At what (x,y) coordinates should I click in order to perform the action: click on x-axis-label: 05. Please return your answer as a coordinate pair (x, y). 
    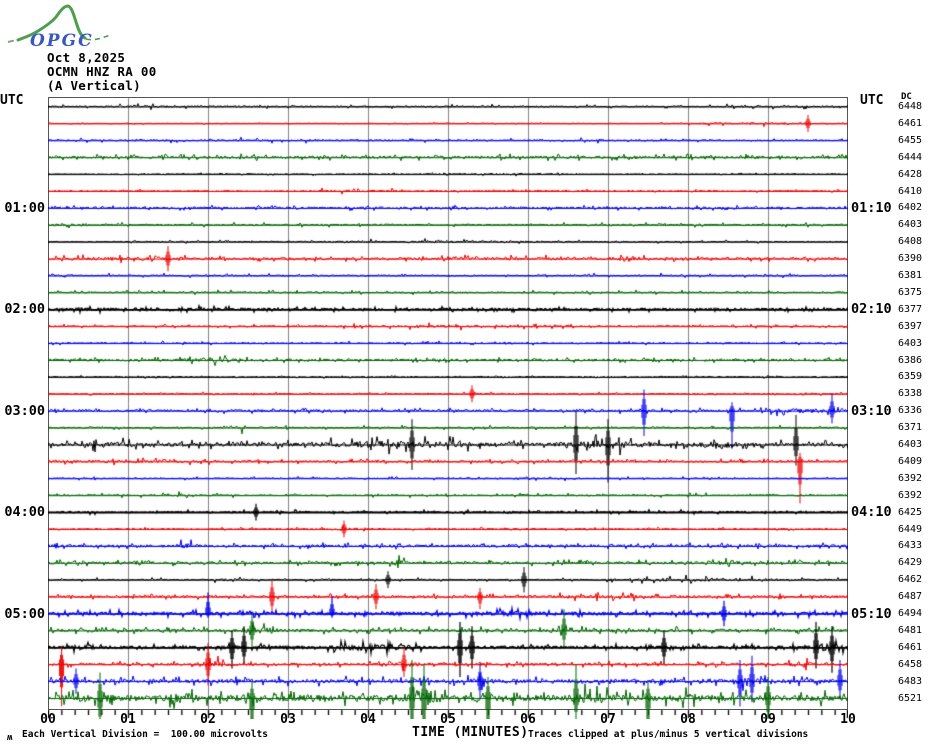
    Looking at the image, I should click on (448, 719).